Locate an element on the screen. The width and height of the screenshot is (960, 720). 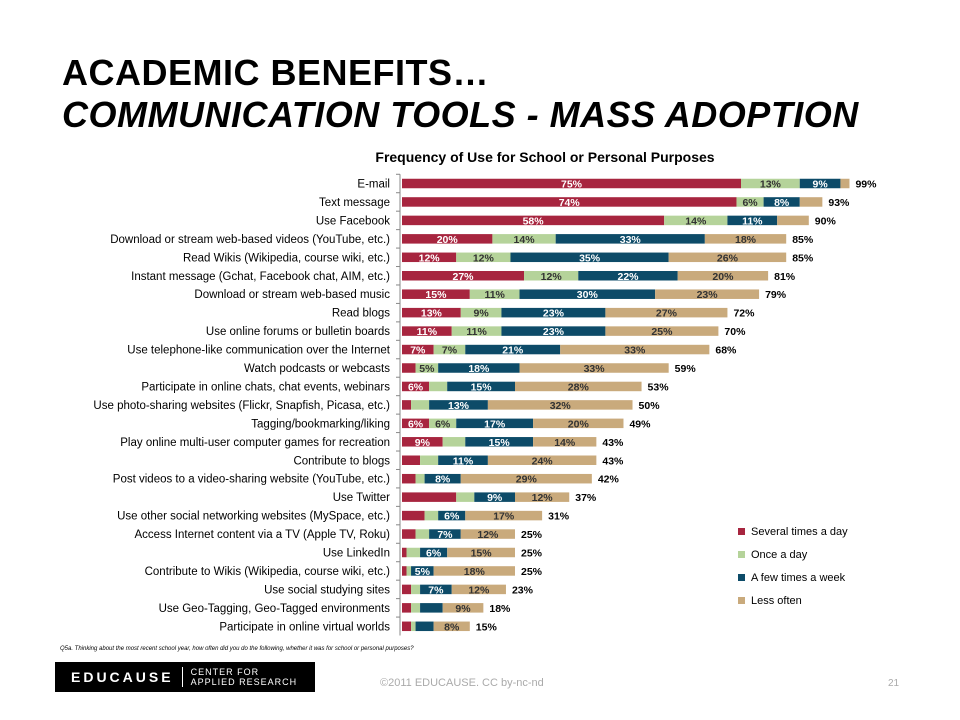
total-label: 53% is located at coordinates (659, 387).